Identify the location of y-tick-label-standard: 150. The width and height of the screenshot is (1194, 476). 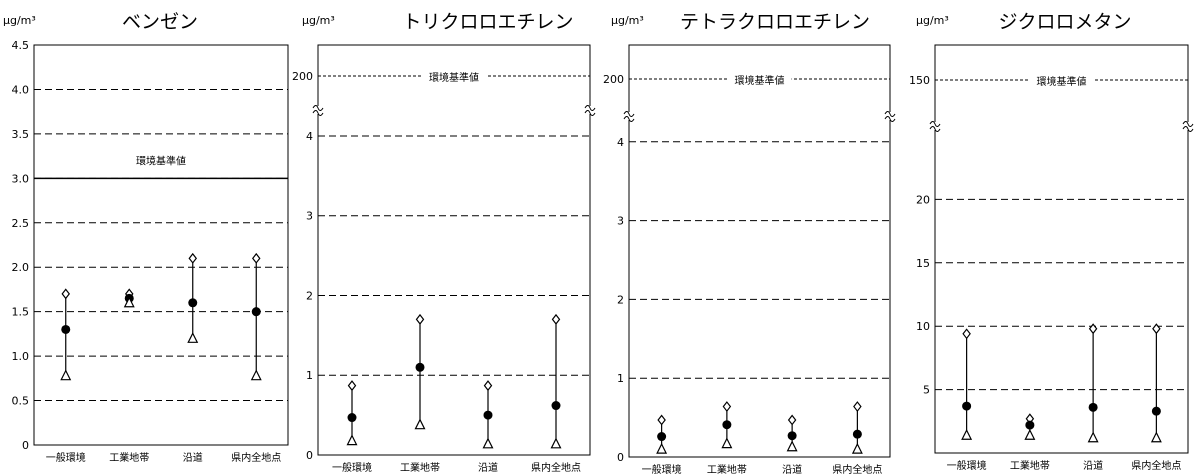
(919, 80).